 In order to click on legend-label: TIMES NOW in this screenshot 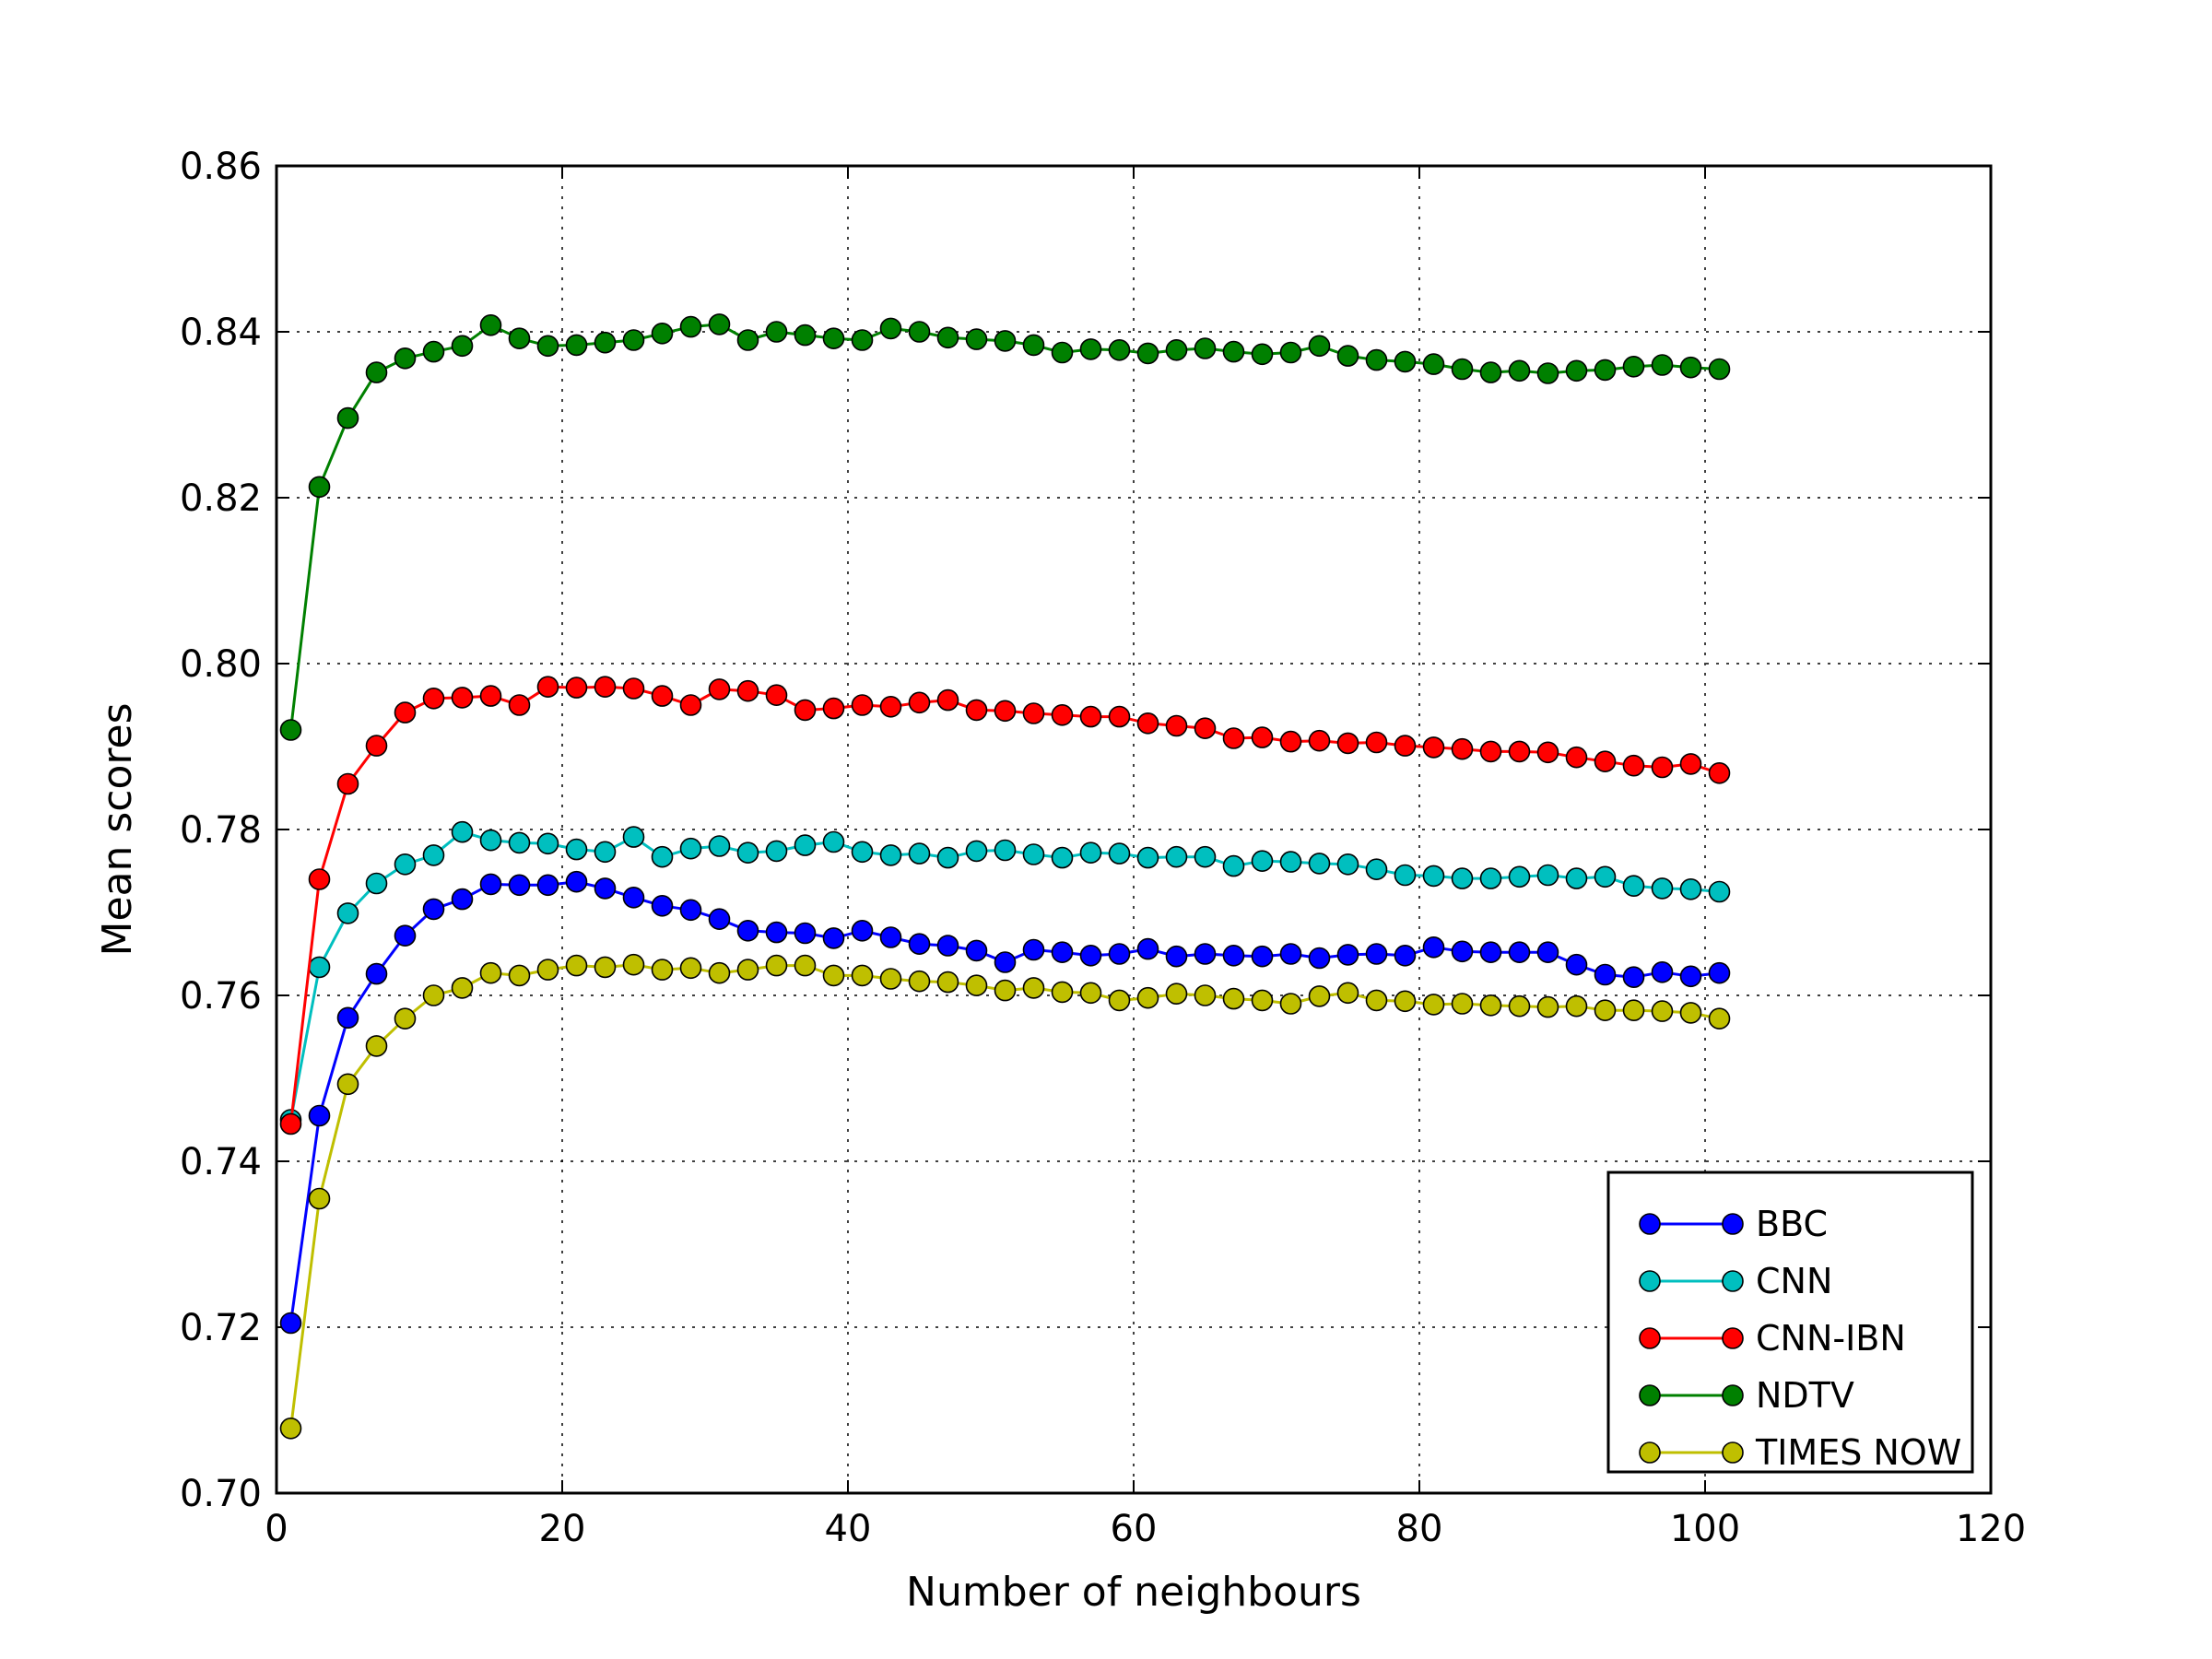, I will do `click(1858, 1452)`.